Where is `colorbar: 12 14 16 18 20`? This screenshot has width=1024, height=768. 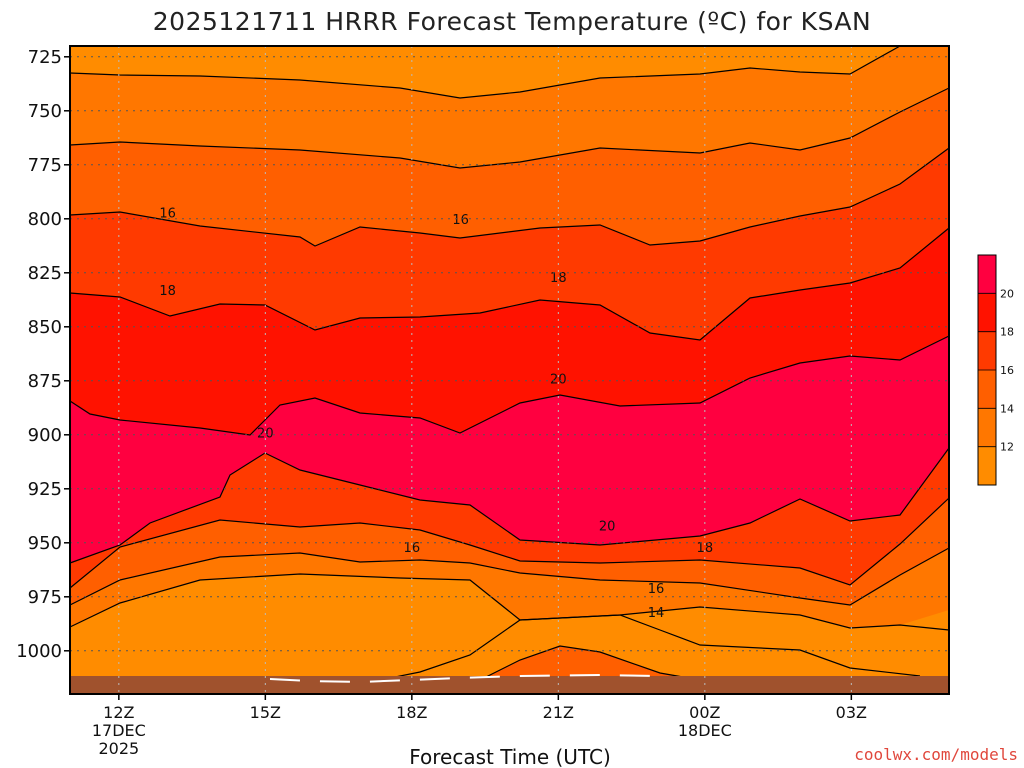
colorbar: 12 14 16 18 20 is located at coordinates (995, 370).